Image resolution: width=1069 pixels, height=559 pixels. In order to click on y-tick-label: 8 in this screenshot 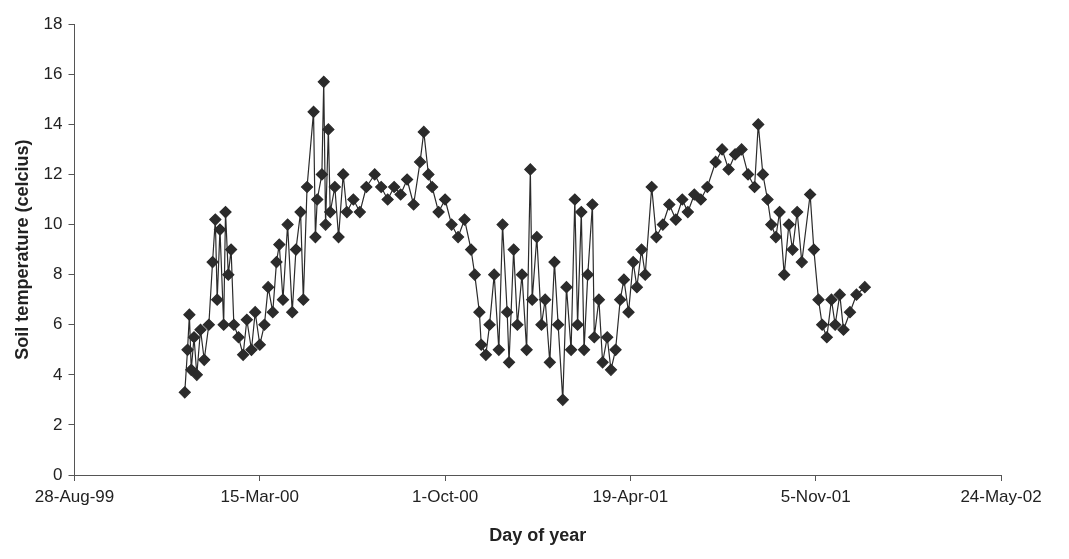, I will do `click(58, 274)`.